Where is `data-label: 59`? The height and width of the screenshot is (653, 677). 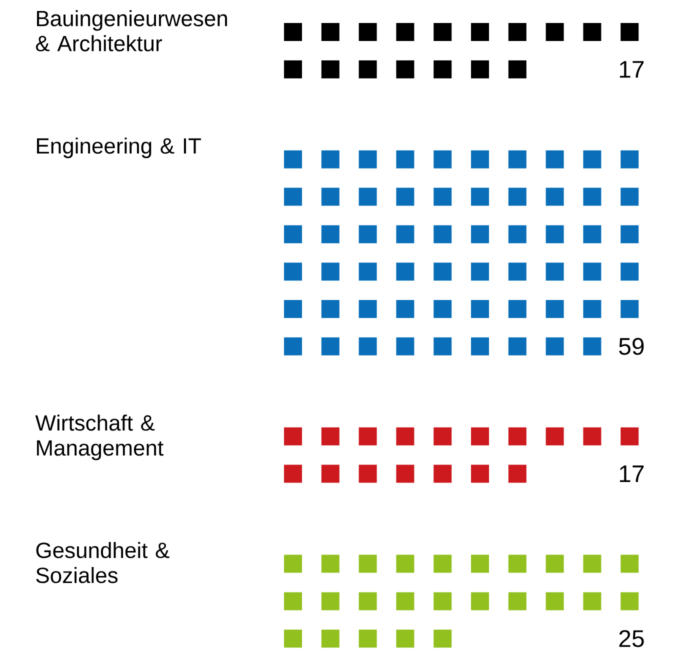 data-label: 59 is located at coordinates (631, 346).